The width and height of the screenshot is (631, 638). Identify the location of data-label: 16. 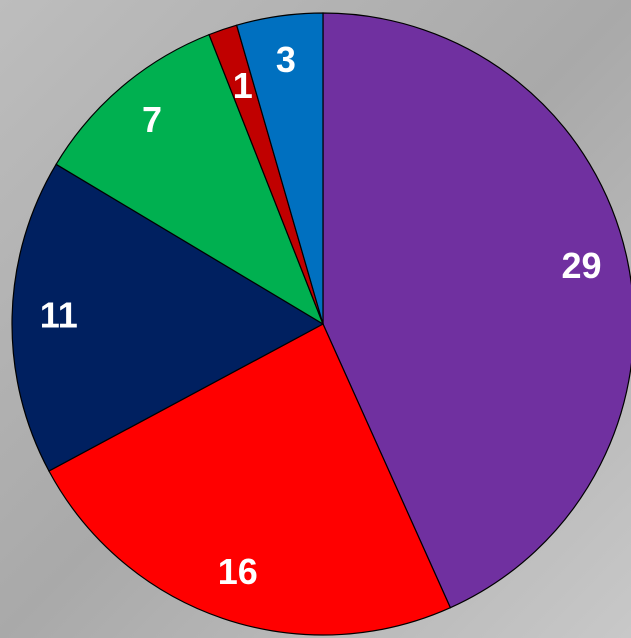
(238, 571).